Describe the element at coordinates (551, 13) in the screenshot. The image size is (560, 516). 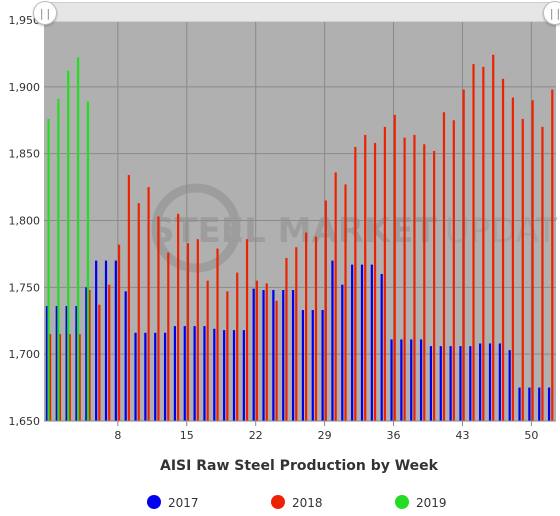
I see `range-slider-right-handle: ||` at that location.